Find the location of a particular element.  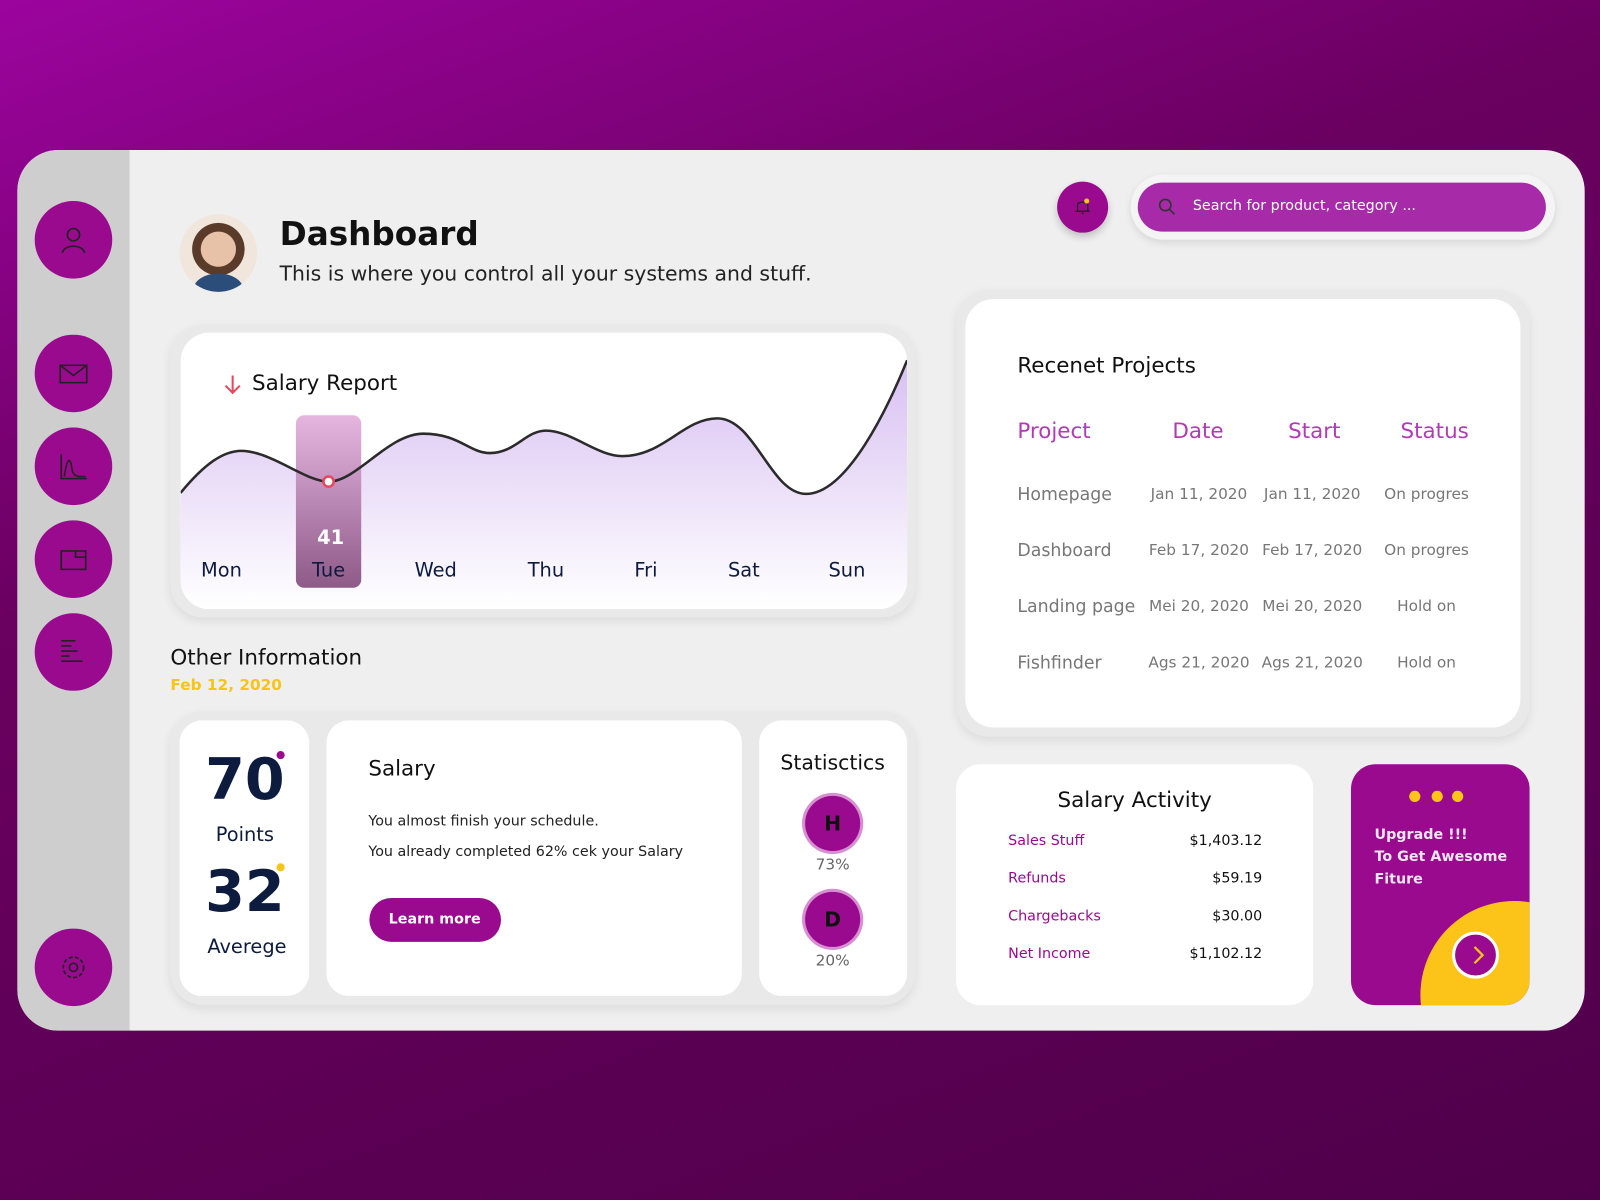

activity-label: Refunds is located at coordinates (1037, 878).